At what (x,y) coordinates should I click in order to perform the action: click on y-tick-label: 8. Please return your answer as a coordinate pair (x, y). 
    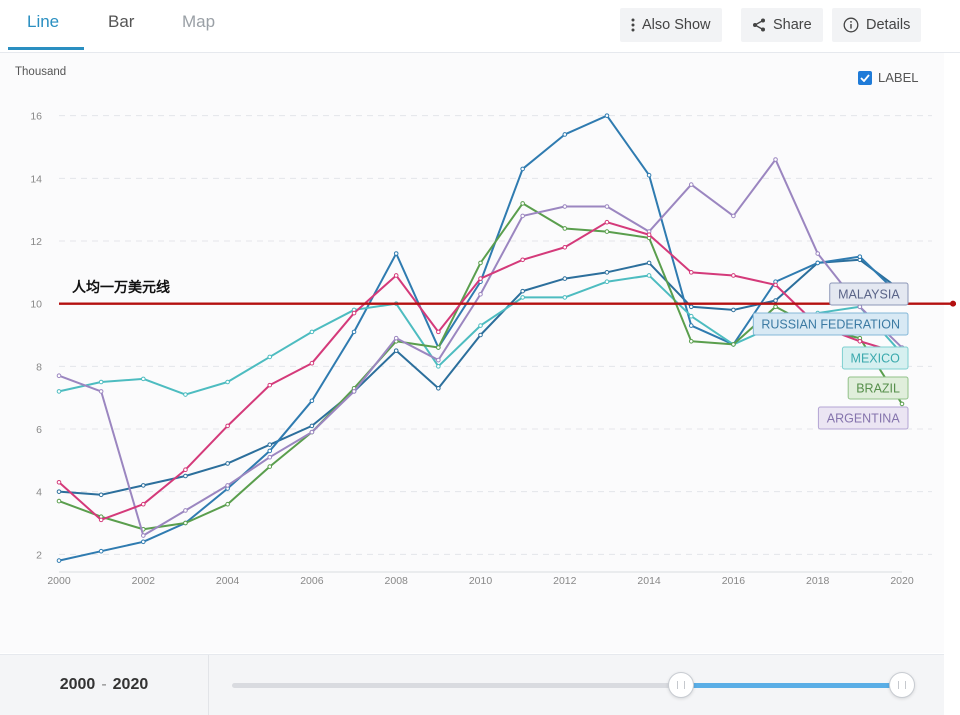
    Looking at the image, I should click on (39, 367).